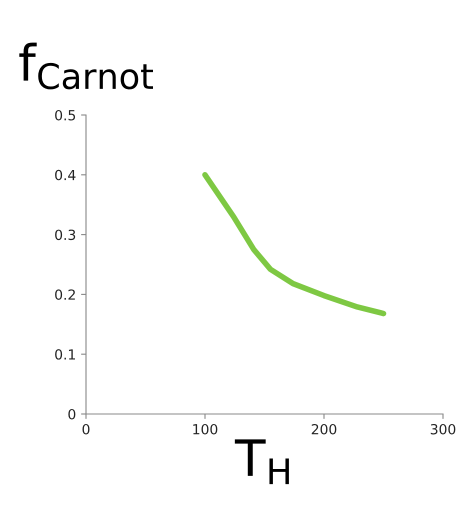  Describe the element at coordinates (72, 414) in the screenshot. I see `y-tick-label: 0` at that location.